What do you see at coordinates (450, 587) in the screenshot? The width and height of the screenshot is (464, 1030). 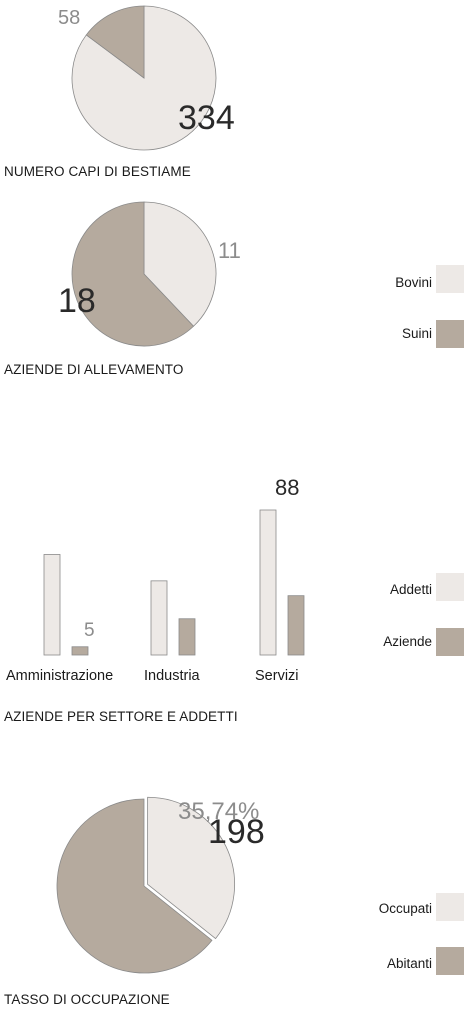 I see `legend-swatch-addetti` at bounding box center [450, 587].